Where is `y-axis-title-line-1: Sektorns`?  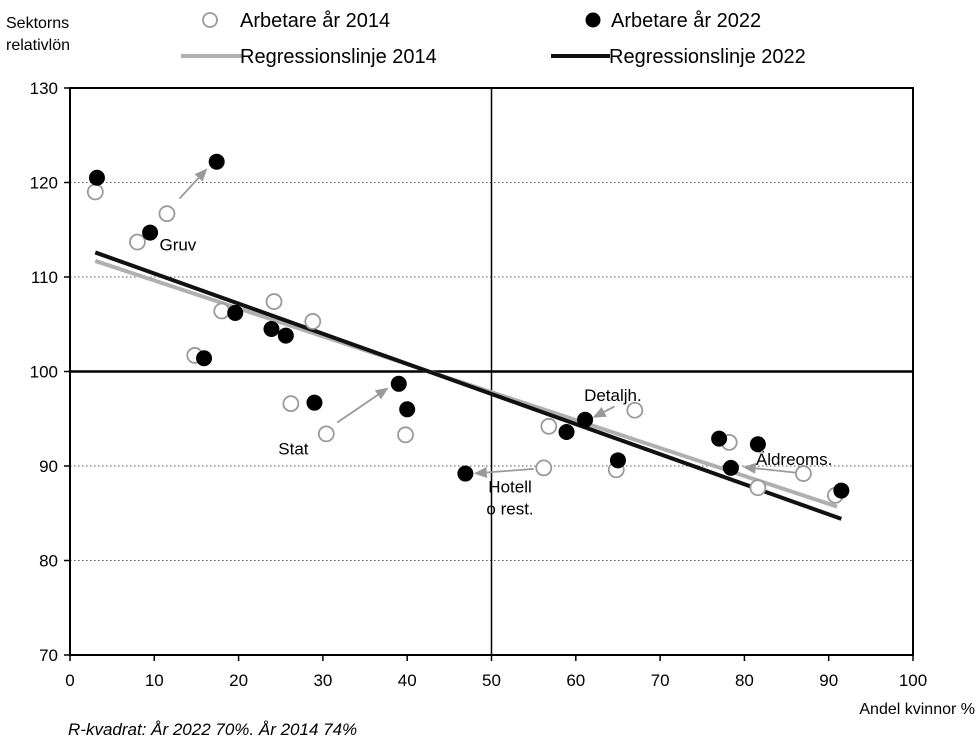 y-axis-title-line-1: Sektorns is located at coordinates (37, 23).